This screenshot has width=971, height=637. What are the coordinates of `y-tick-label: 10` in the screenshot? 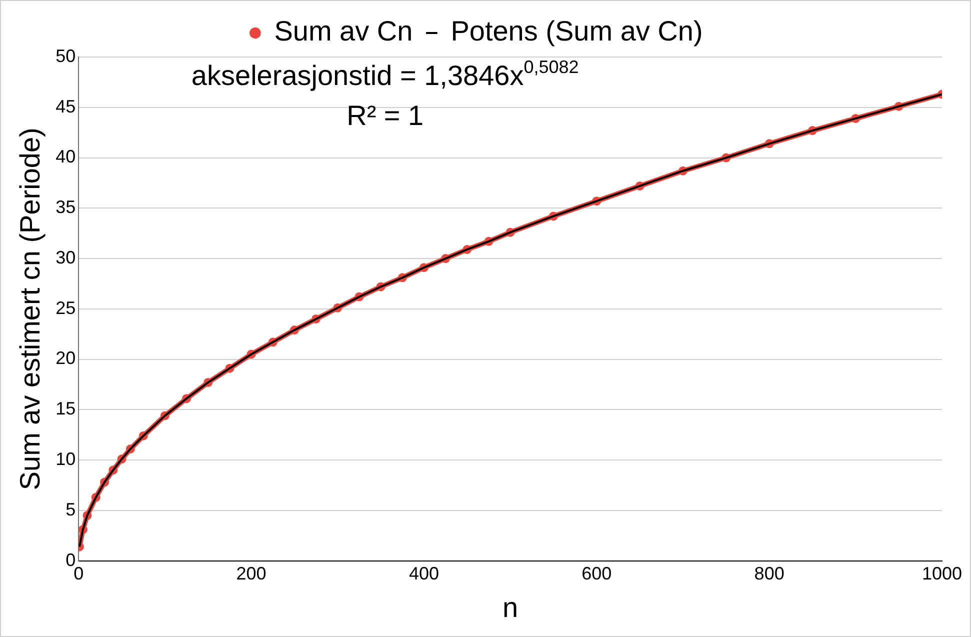 It's located at (66, 459).